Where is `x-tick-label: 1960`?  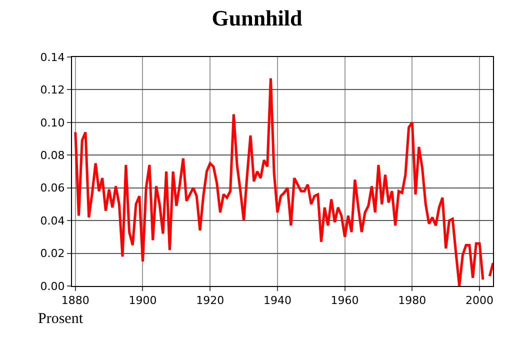 x-tick-label: 1960 is located at coordinates (344, 301).